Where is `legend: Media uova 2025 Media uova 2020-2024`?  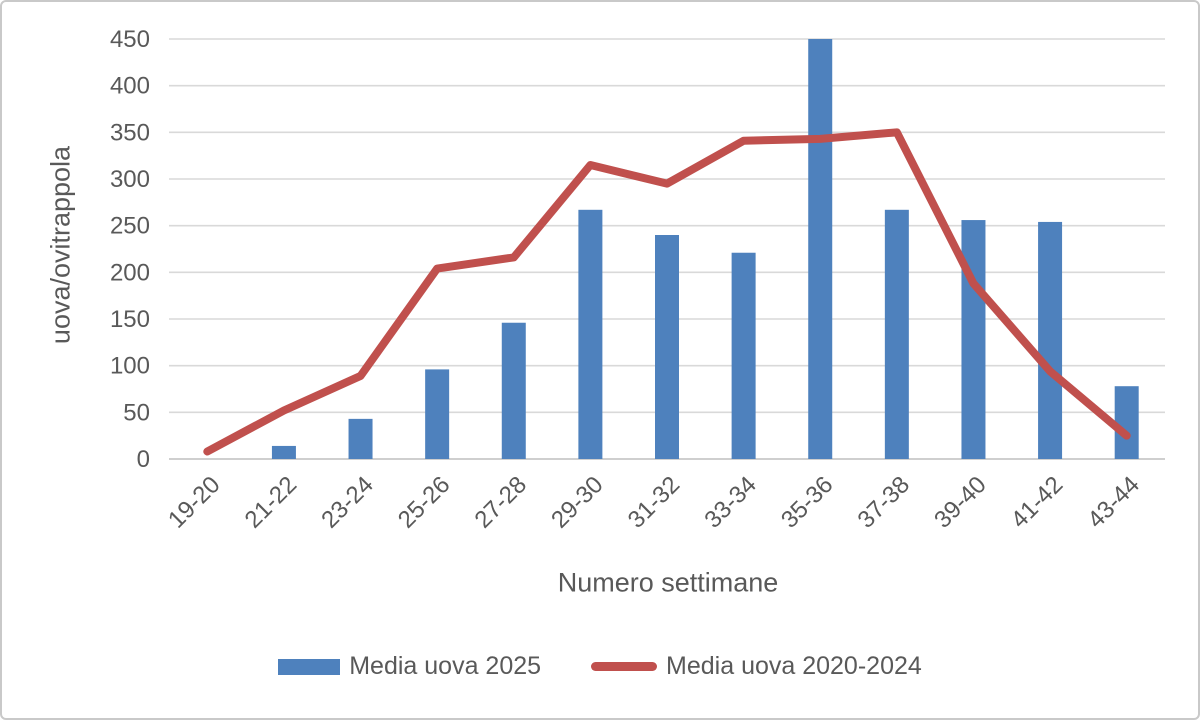
legend: Media uova 2025 Media uova 2020-2024 is located at coordinates (600, 666).